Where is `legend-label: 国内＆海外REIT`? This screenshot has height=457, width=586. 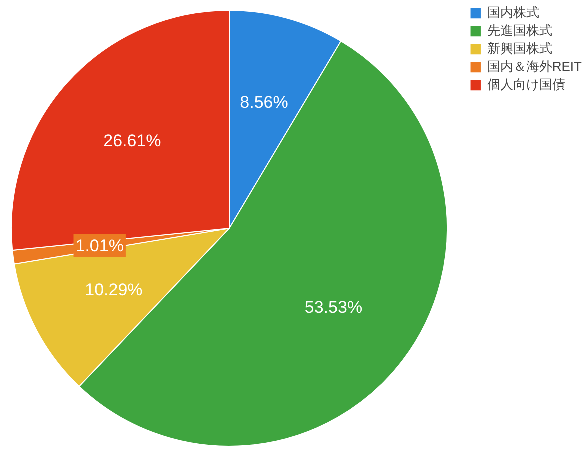
legend-label: 国内＆海外REIT is located at coordinates (534, 67).